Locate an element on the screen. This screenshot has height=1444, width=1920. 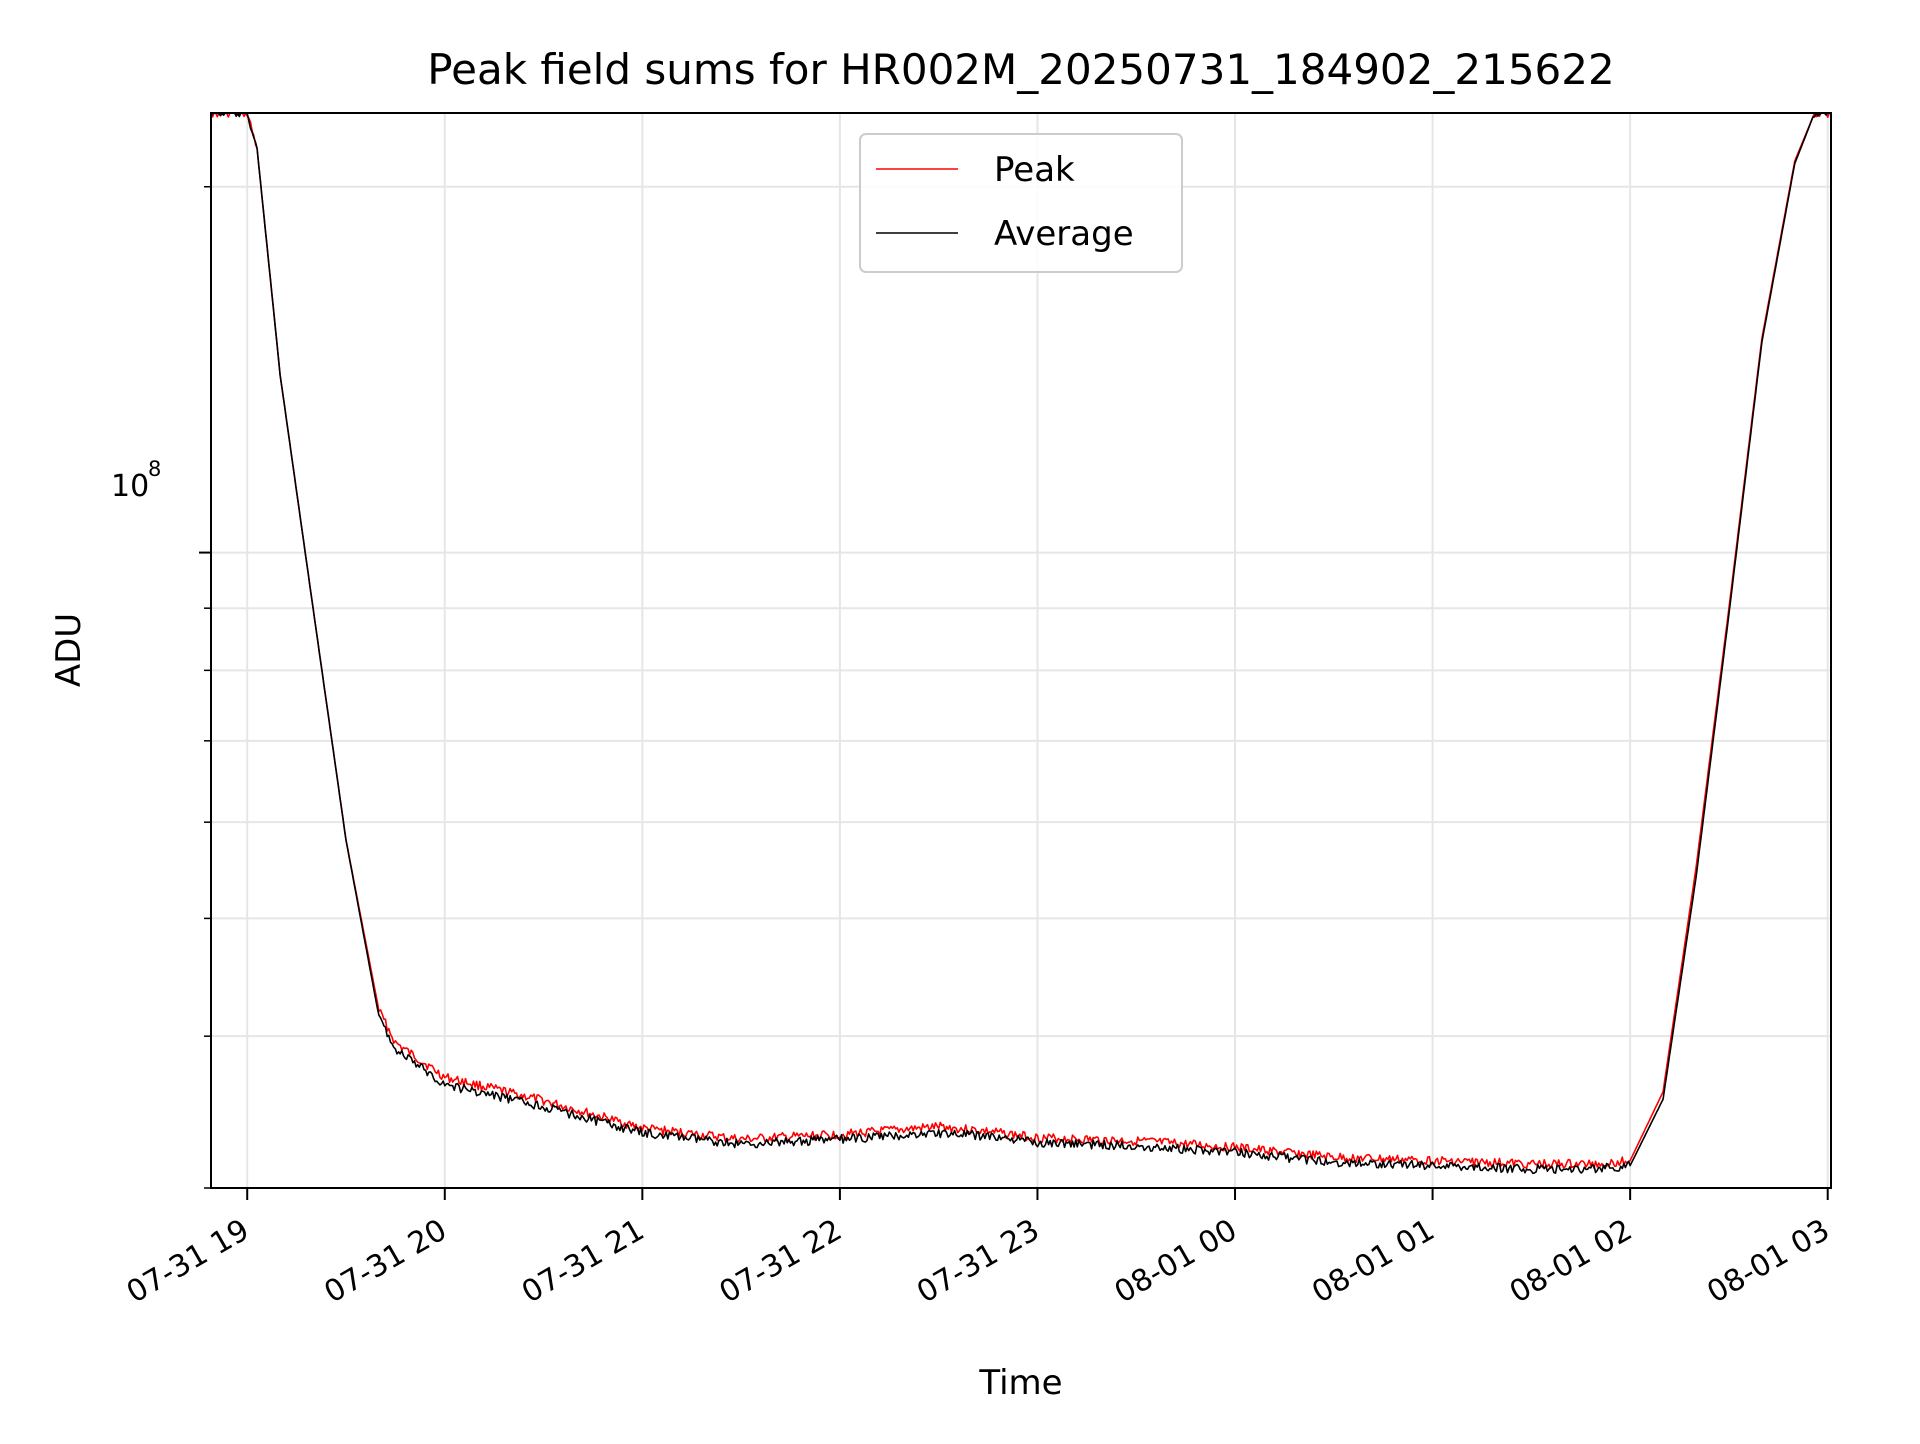
y-tick-label-base: 10 is located at coordinates (130, 486).